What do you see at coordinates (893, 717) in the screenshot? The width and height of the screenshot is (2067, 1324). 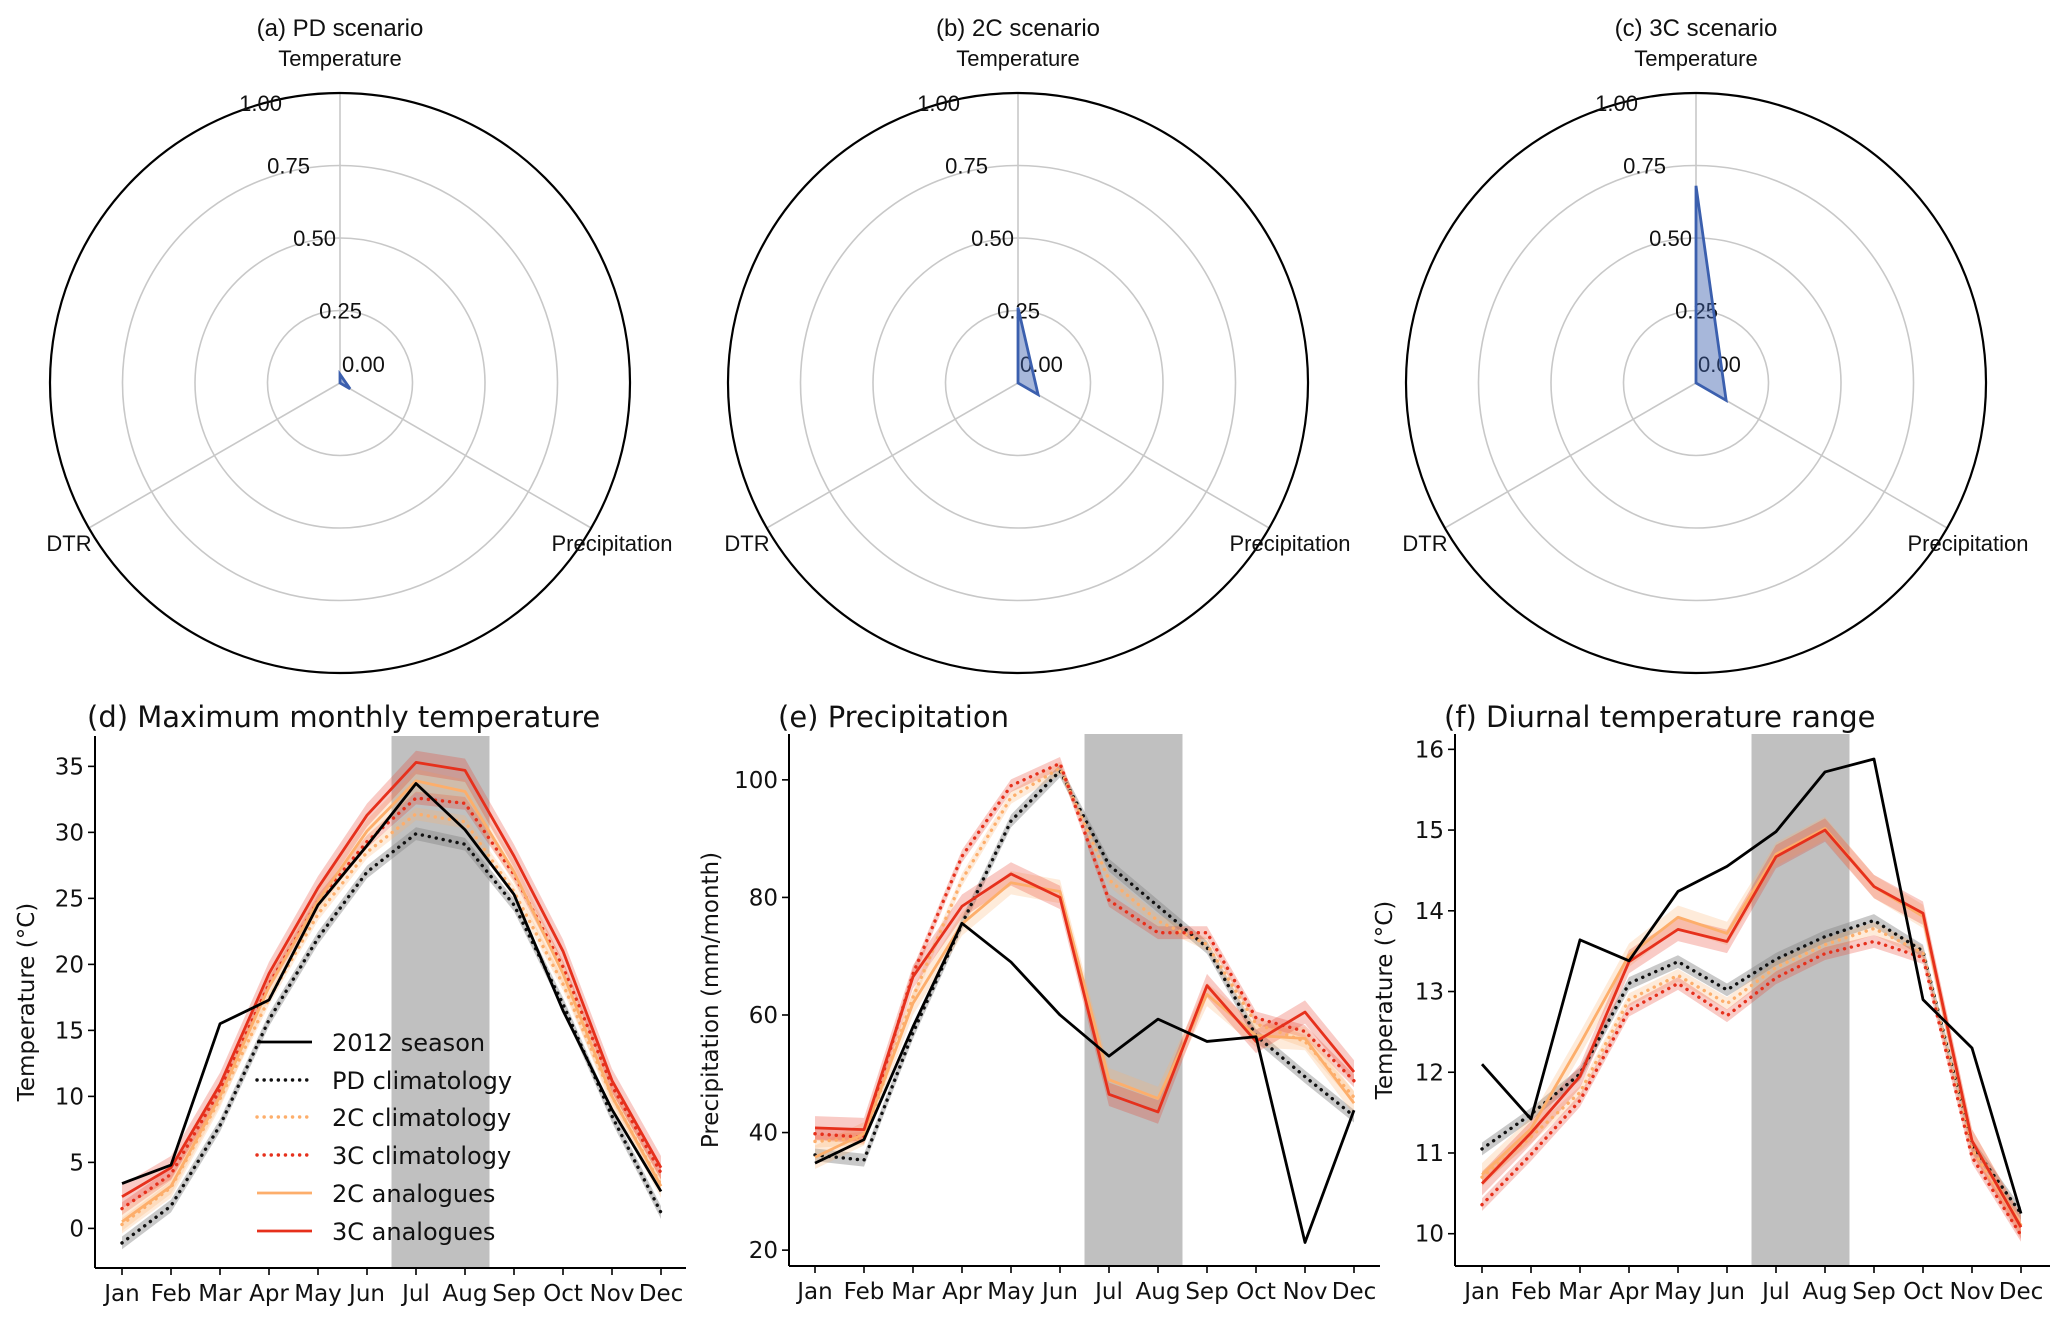 I see `line-chart-title: (e) Precipitation` at bounding box center [893, 717].